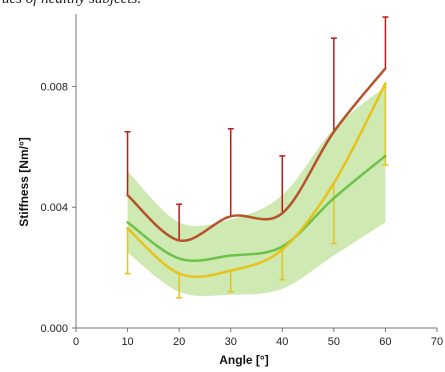 This screenshot has height=372, width=445. I want to click on x-tick-label: 20, so click(179, 342).